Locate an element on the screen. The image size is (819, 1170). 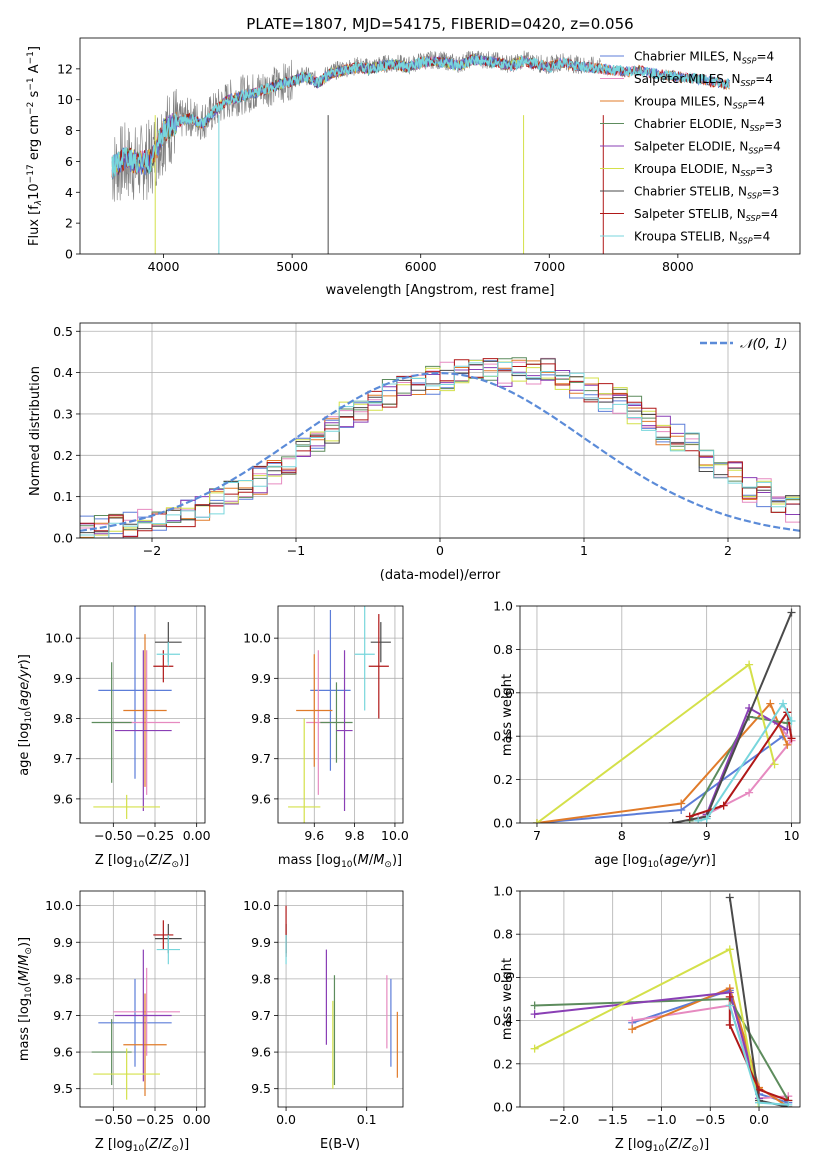
x-tick-label: 2 is located at coordinates (728, 550).